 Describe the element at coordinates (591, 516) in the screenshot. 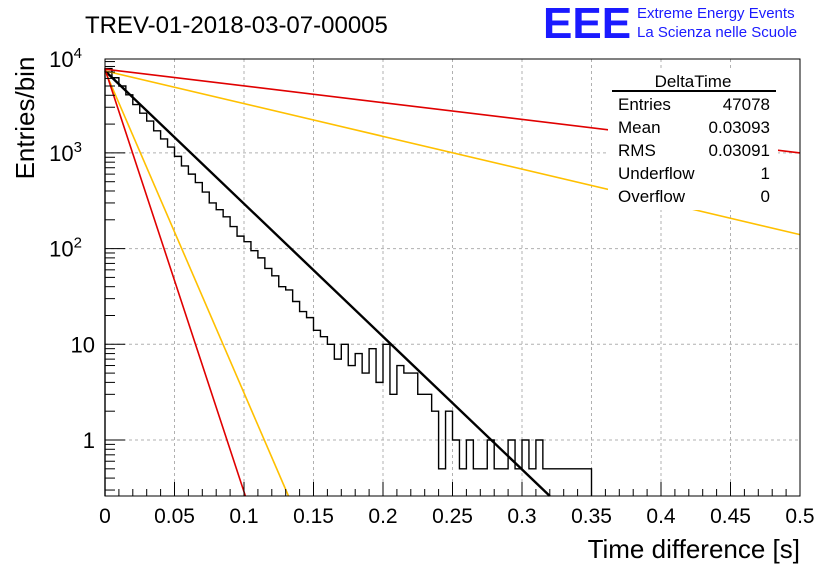

I see `x-tick-label: 0.35` at that location.